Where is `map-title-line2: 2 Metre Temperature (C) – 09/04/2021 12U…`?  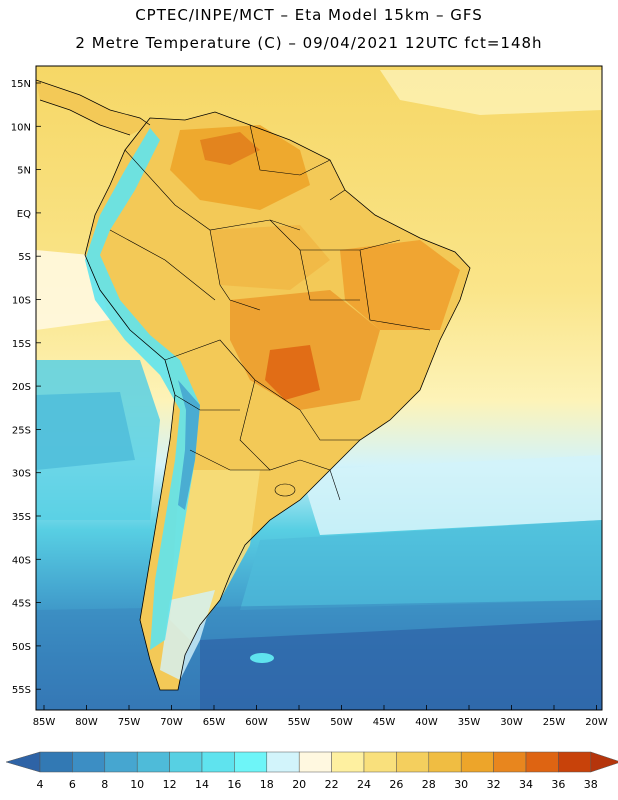 map-title-line2: 2 Metre Temperature (C) – 09/04/2021 12U… is located at coordinates (309, 43).